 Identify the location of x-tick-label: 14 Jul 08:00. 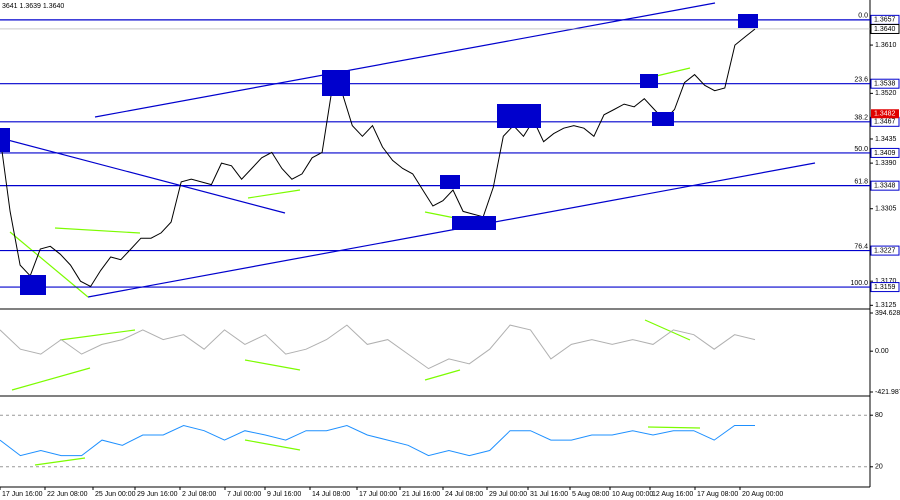
(331, 494).